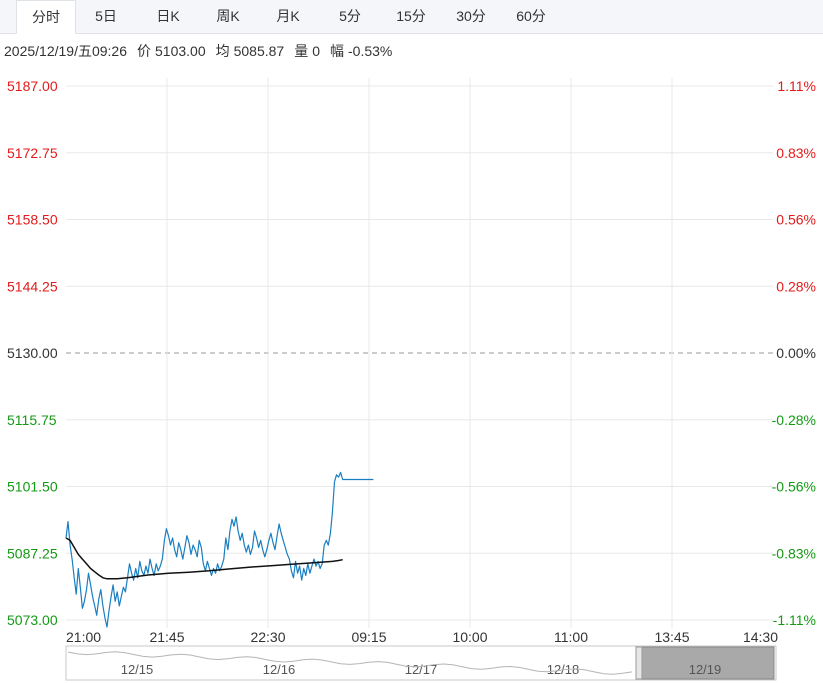 The width and height of the screenshot is (823, 683). What do you see at coordinates (46, 17) in the screenshot?
I see `tab-intraday: 分时` at bounding box center [46, 17].